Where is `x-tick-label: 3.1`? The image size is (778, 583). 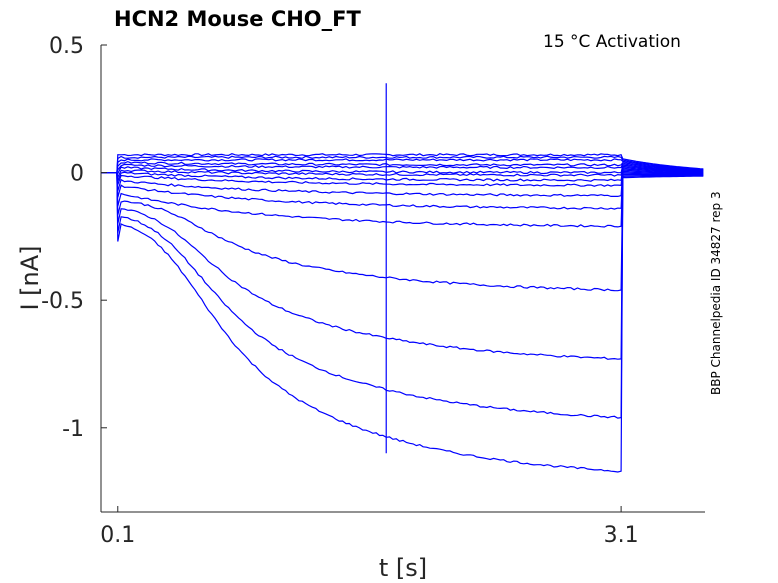
x-tick-label: 3.1 is located at coordinates (621, 535).